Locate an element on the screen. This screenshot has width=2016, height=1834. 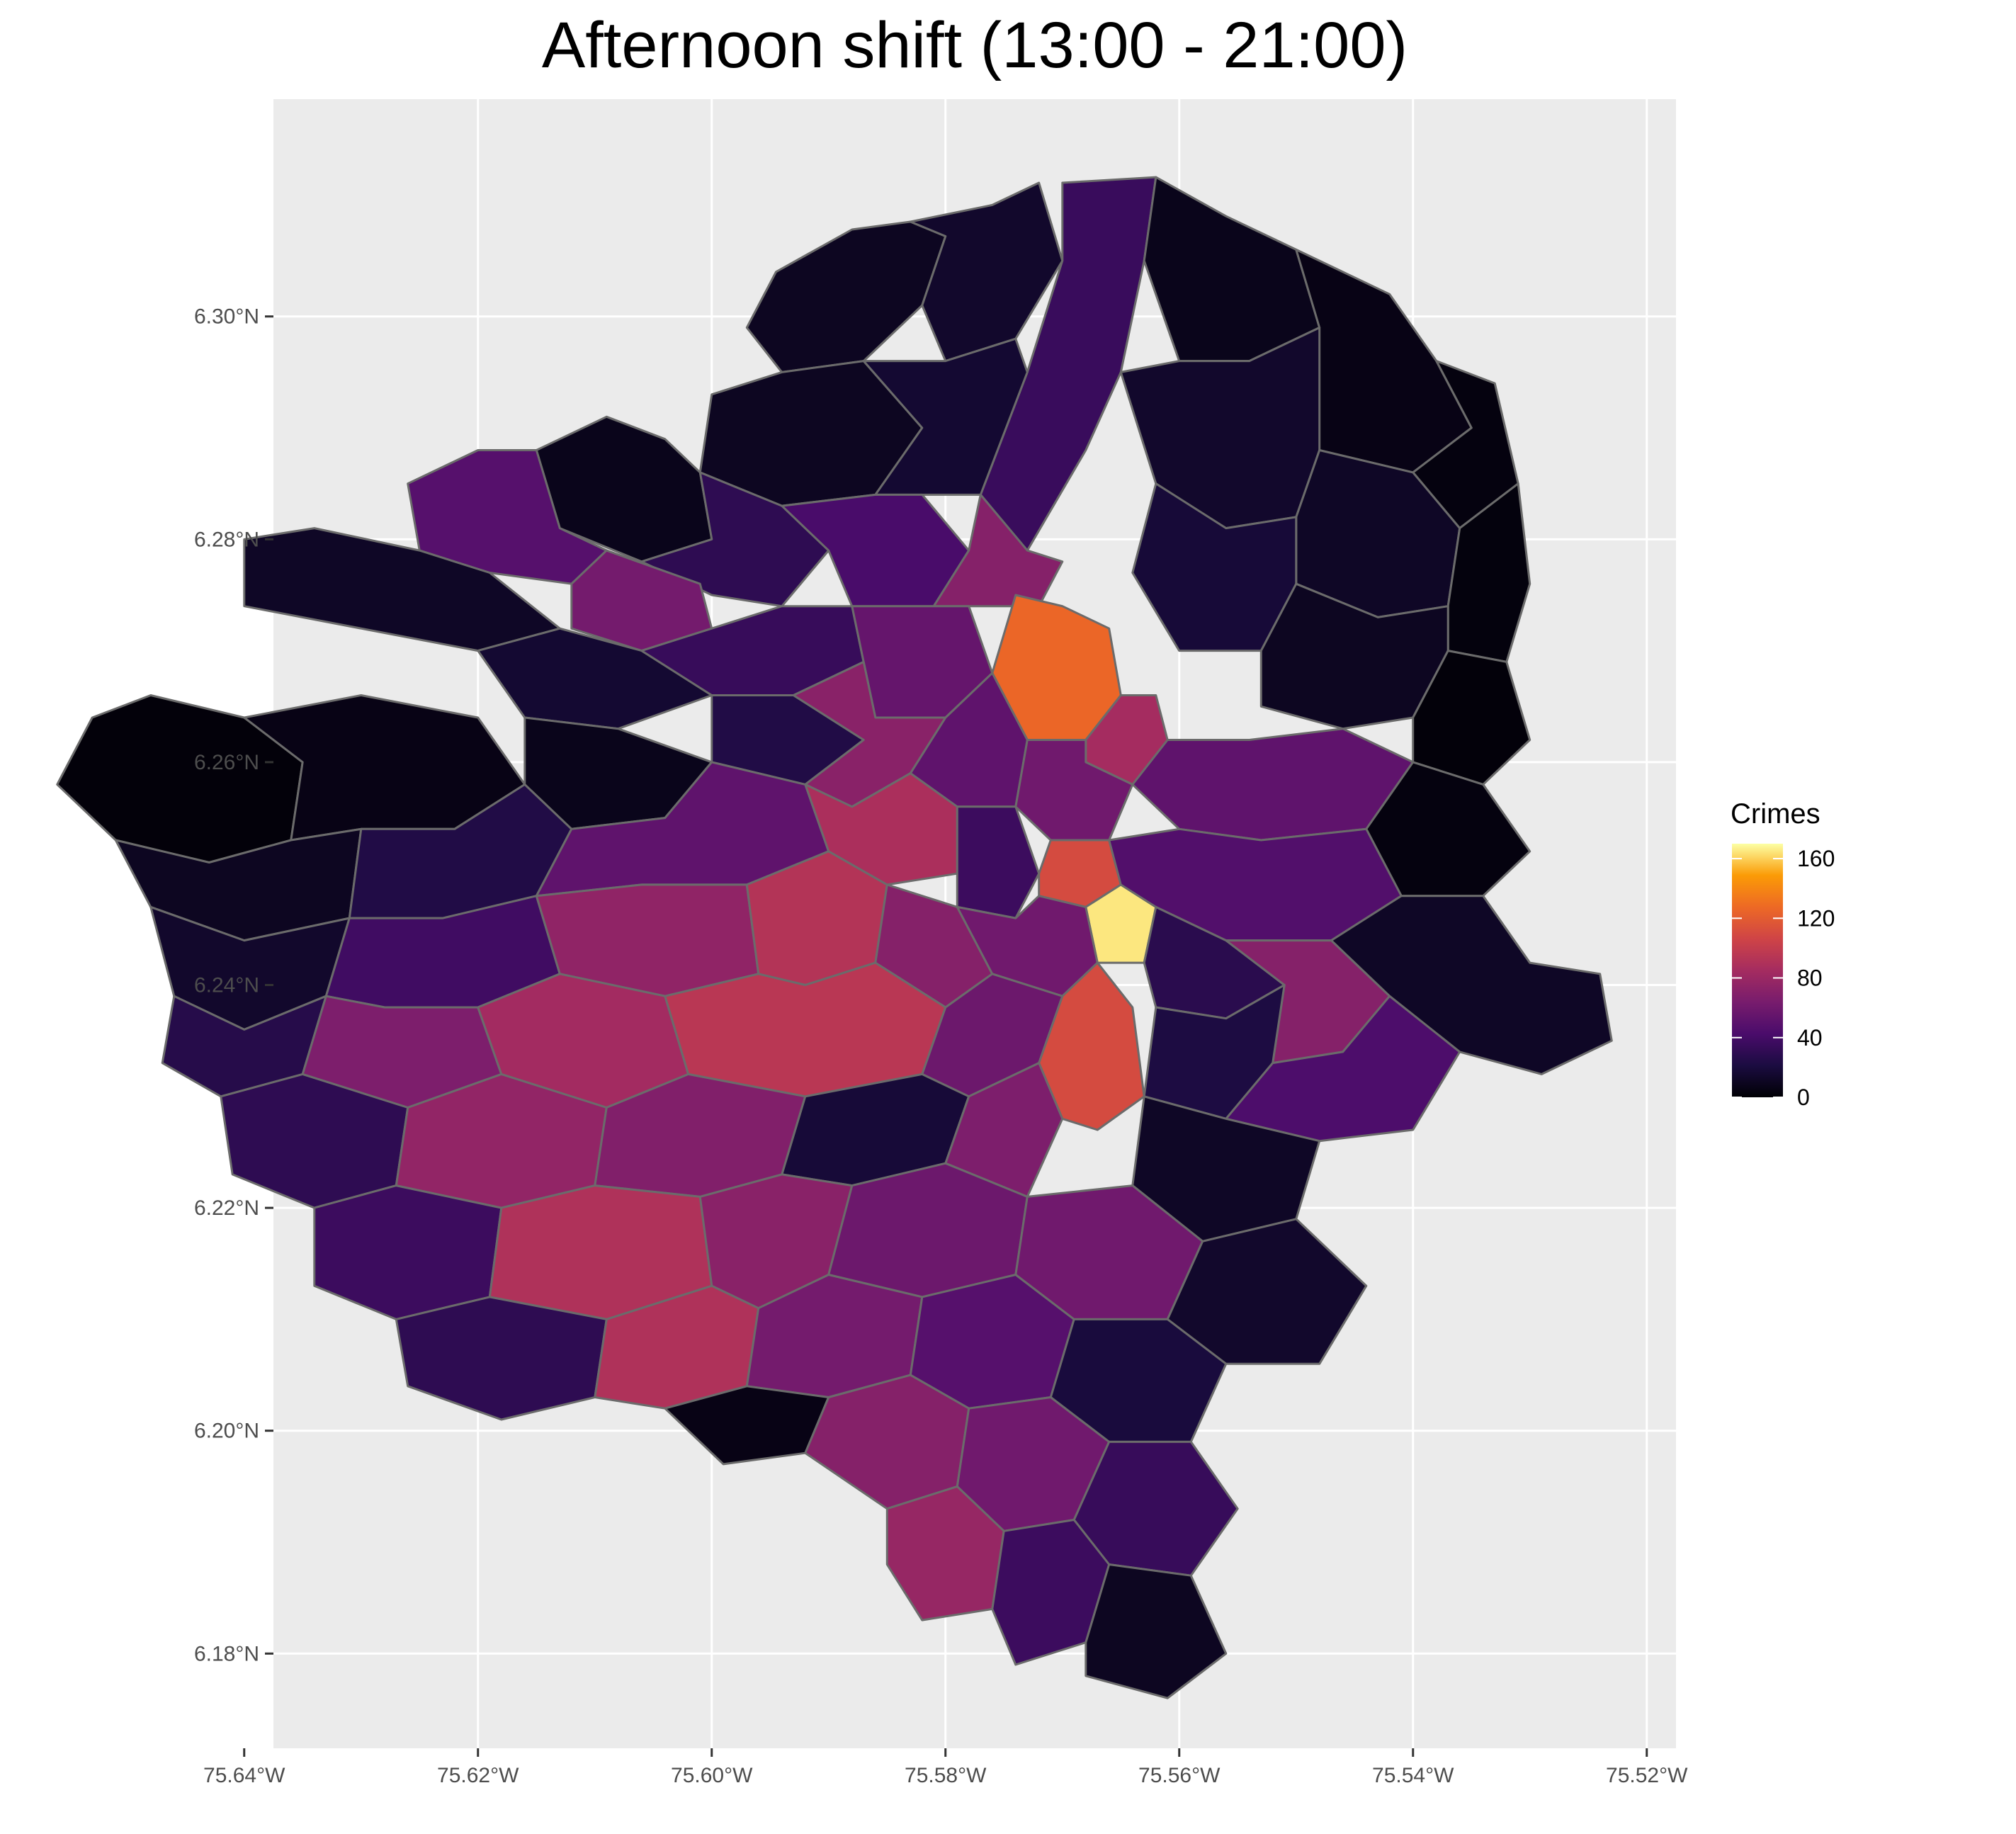
x-tick-label: 75.60°W is located at coordinates (712, 1775).